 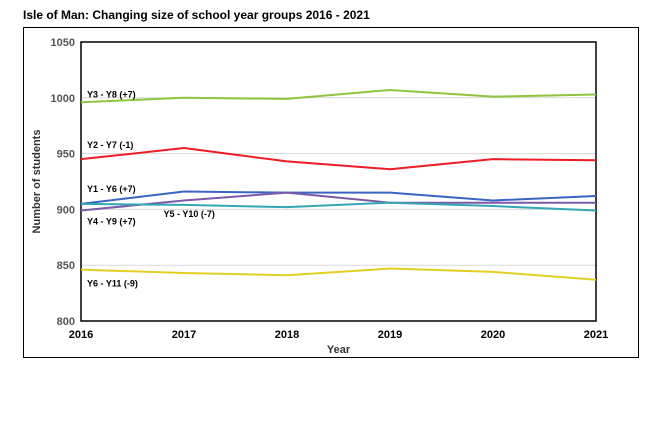 What do you see at coordinates (339, 350) in the screenshot?
I see `x-axis-label: Year` at bounding box center [339, 350].